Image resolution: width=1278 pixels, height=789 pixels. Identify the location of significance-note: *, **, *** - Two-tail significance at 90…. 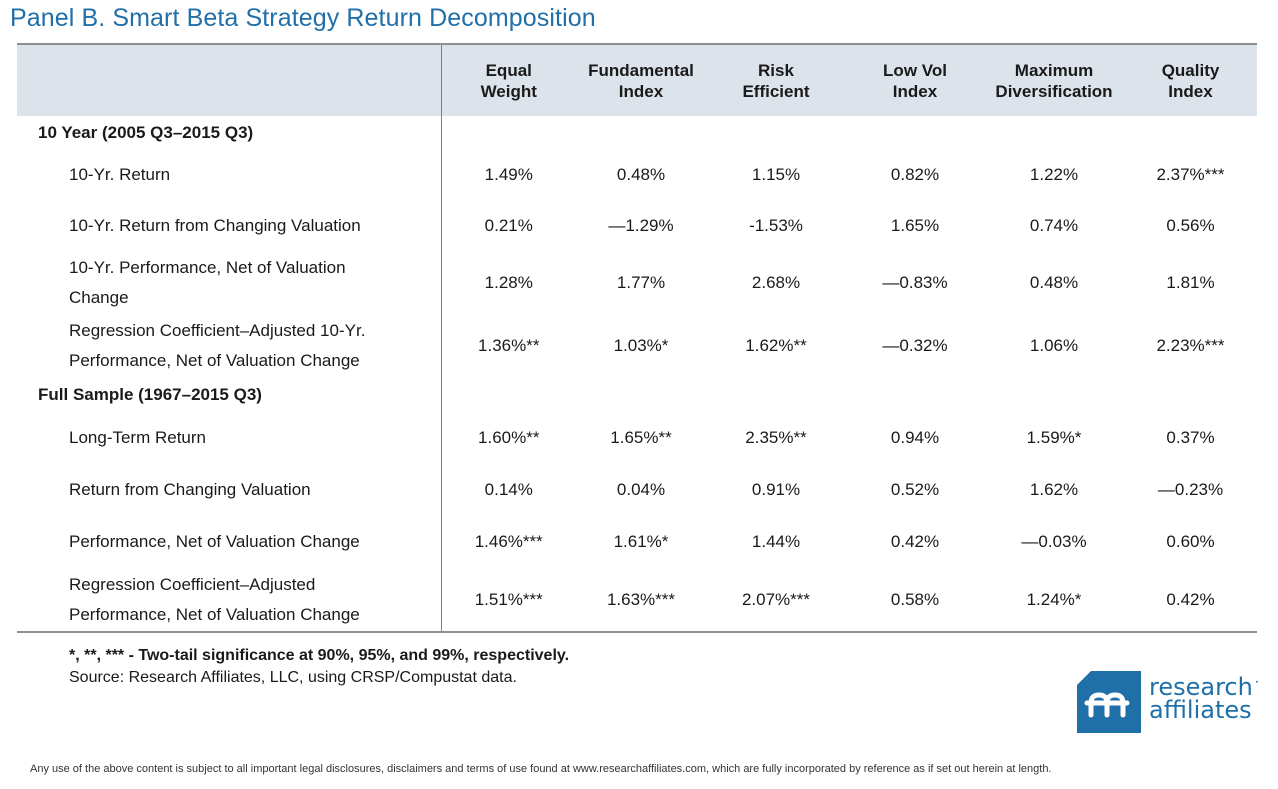
(319, 655).